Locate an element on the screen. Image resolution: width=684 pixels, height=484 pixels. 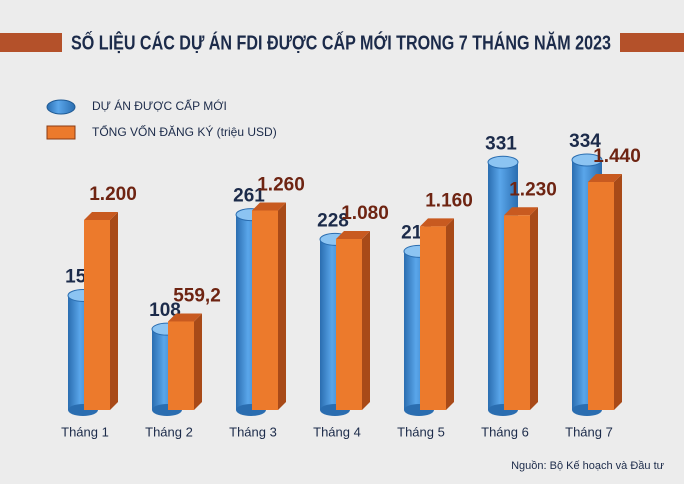
x-tick-label: Tháng 7 is located at coordinates (589, 431).